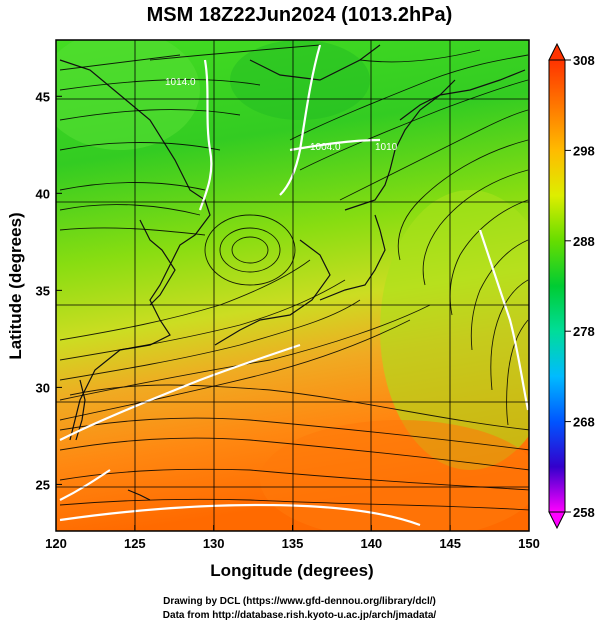 The image size is (599, 625). I want to click on x-tick-label: 130, so click(214, 543).